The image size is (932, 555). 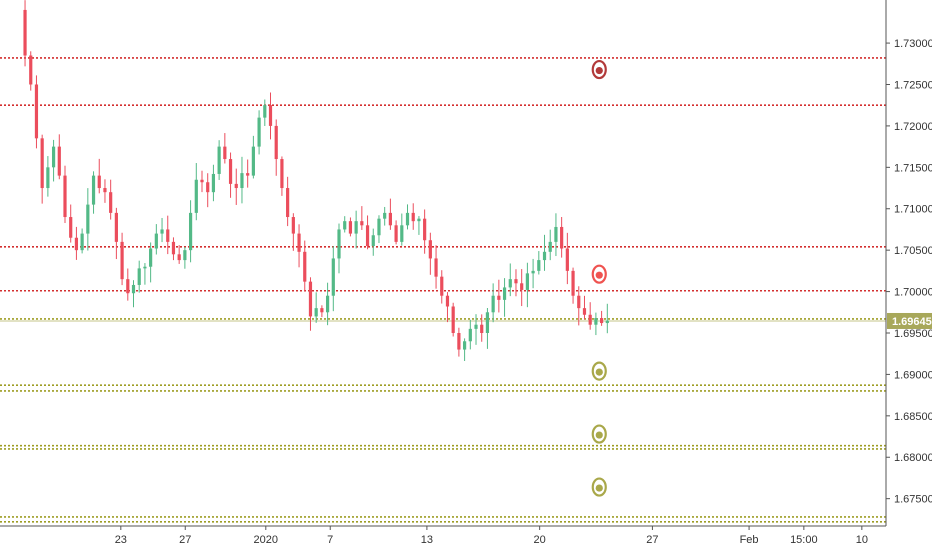 What do you see at coordinates (266, 540) in the screenshot?
I see `x-tick-label: 2020` at bounding box center [266, 540].